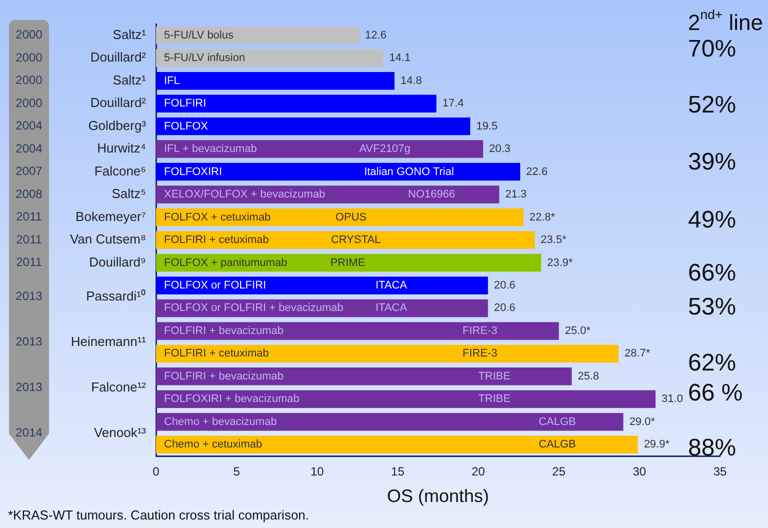 The image size is (768, 528). I want to click on y-tick-label: IFL, so click(172, 80).